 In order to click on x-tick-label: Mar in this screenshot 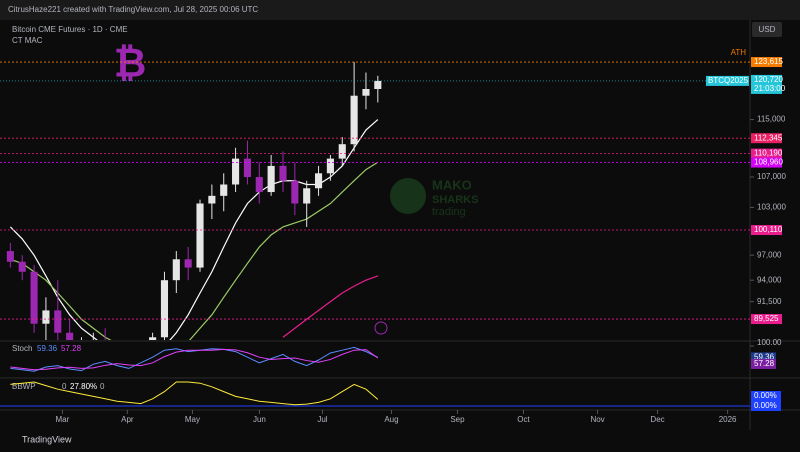, I will do `click(63, 419)`.